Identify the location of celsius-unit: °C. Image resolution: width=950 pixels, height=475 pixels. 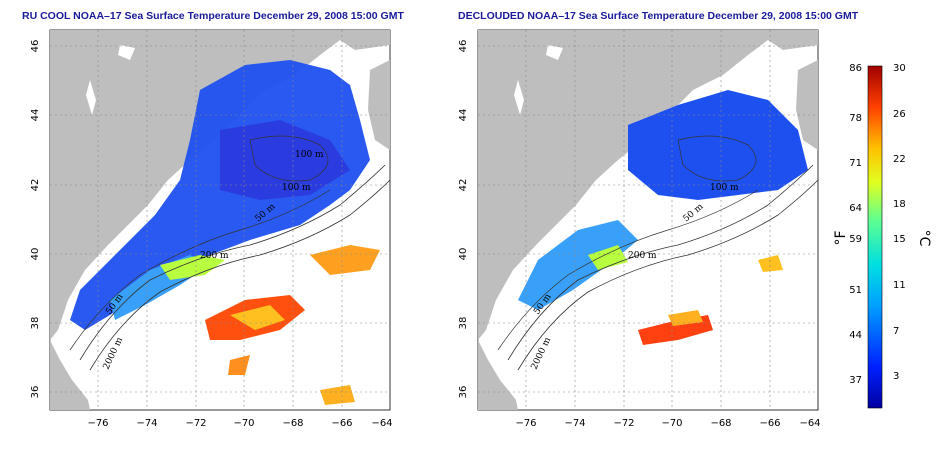
(924, 238).